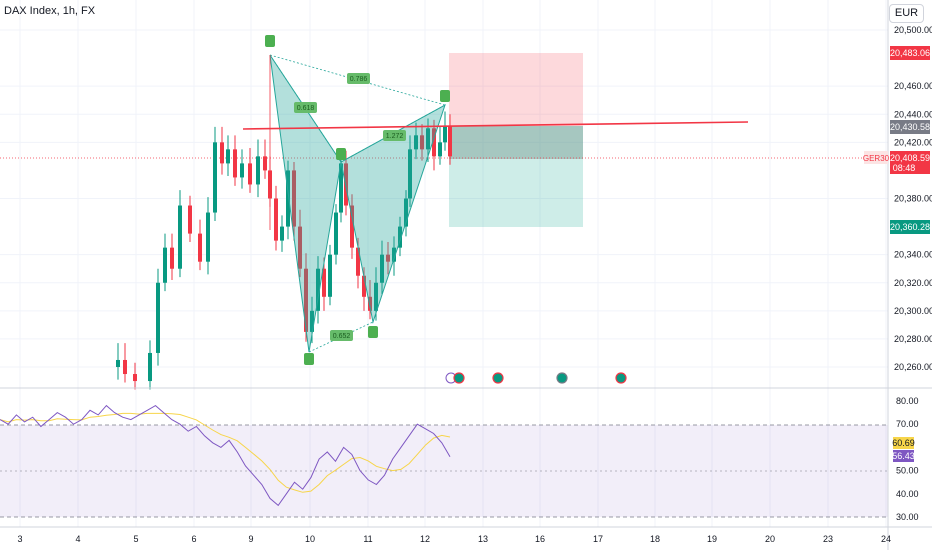 This screenshot has width=932, height=550. I want to click on price-tag-line: 20,430.58, so click(910, 127).